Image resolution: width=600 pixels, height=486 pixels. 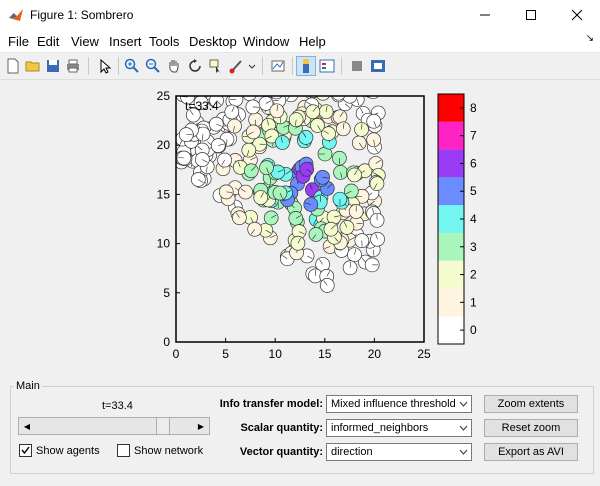 I want to click on colorbar-icon, so click(x=306, y=66).